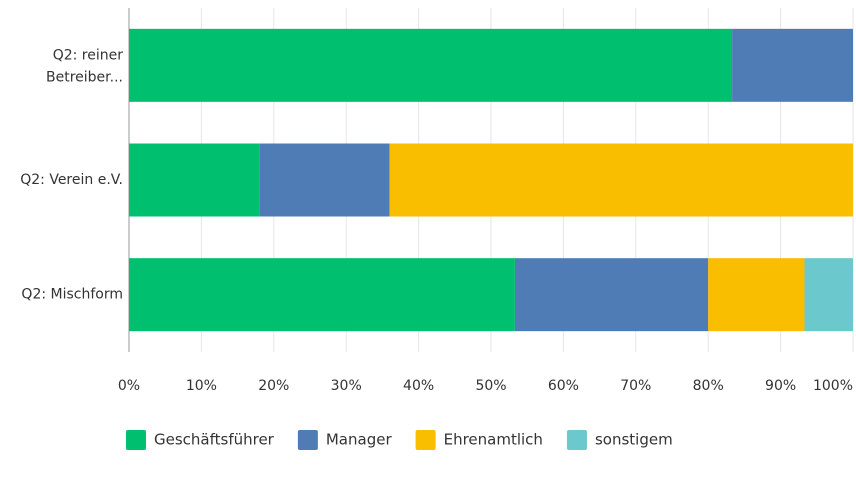 The height and width of the screenshot is (484, 856). Describe the element at coordinates (418, 386) in the screenshot. I see `x-tick-label: 40%` at that location.